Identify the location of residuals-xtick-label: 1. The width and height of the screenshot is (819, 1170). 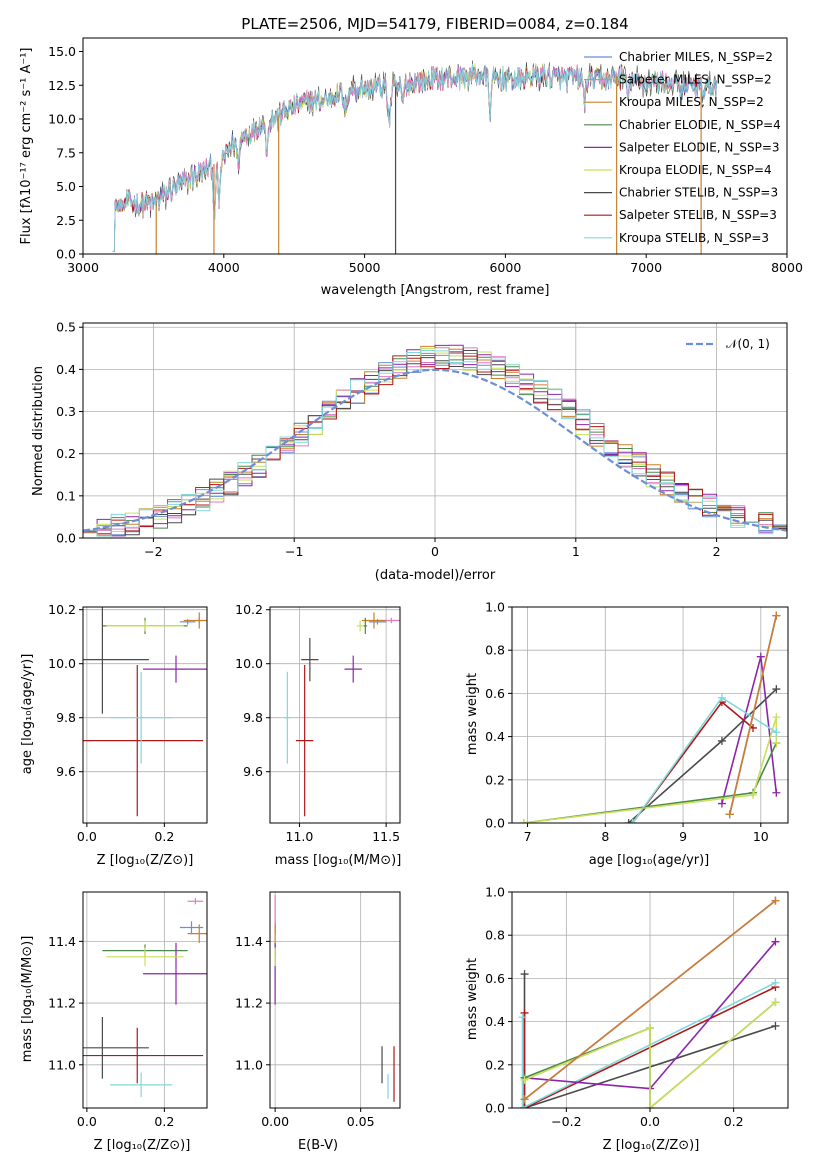
(576, 551).